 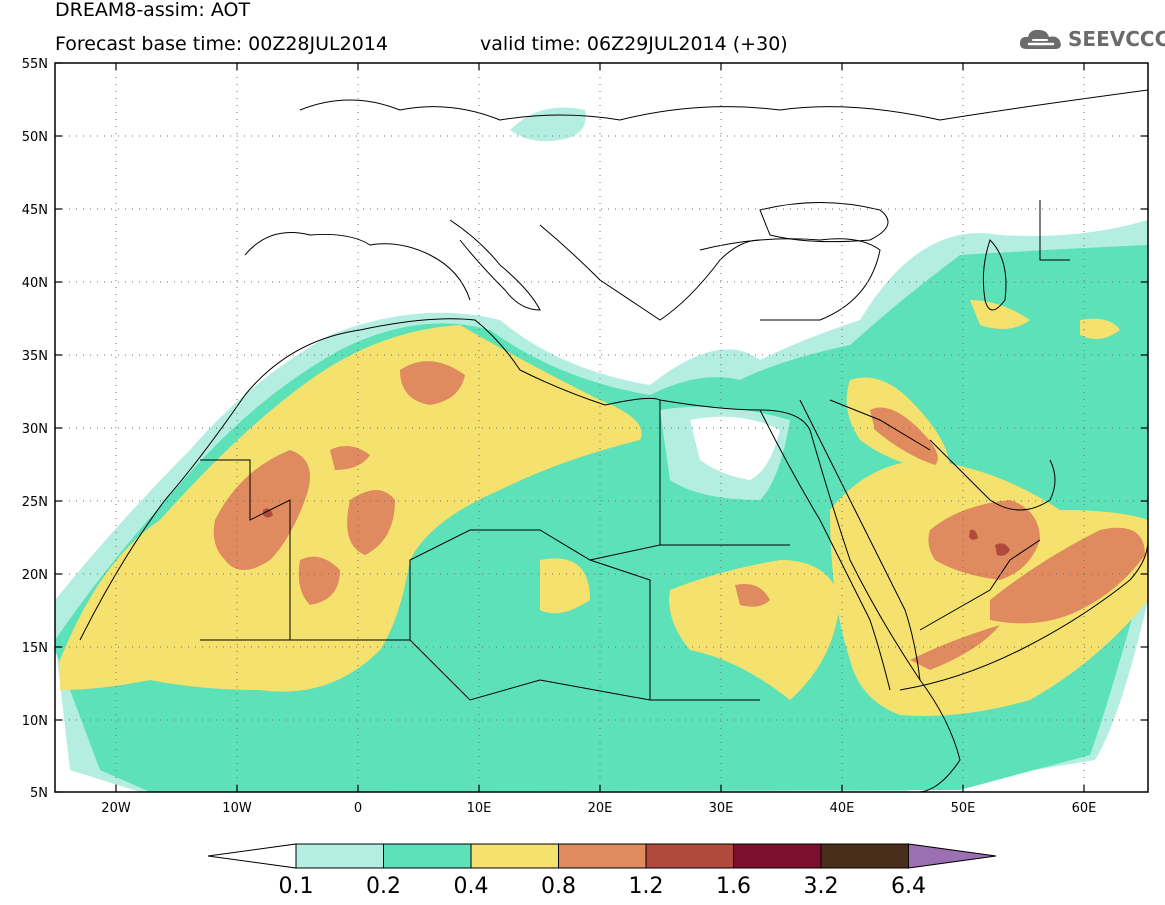 What do you see at coordinates (371, 522) in the screenshot?
I see `aot-band-0.8-niger` at bounding box center [371, 522].